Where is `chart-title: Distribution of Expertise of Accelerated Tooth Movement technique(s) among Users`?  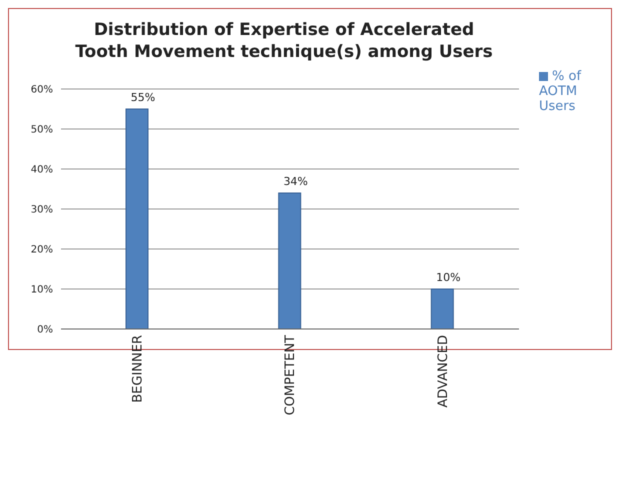
chart-title: Distribution of Expertise of Accelerated Tooth Movement technique(s) among Users is located at coordinates (284, 41).